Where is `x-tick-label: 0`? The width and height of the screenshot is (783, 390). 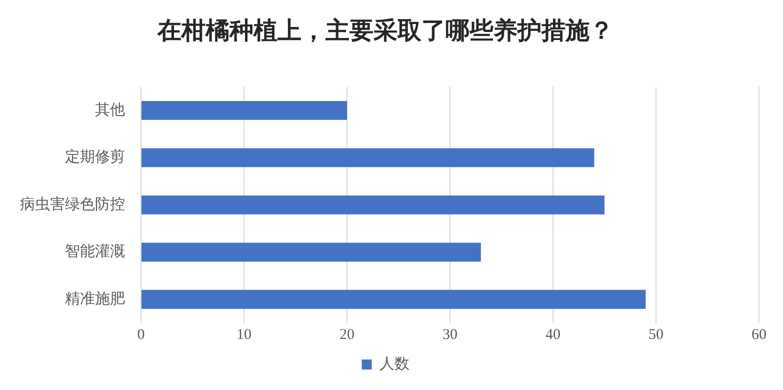
x-tick-label: 0 is located at coordinates (141, 334).